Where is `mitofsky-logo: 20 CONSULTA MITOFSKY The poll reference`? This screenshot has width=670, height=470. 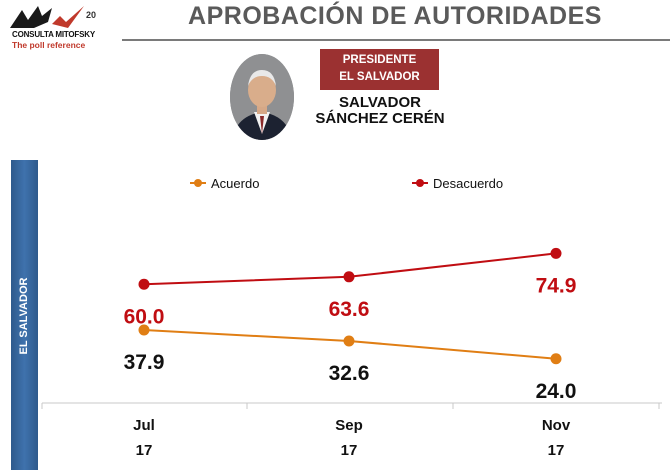
mitofsky-logo: 20 CONSULTA MITOFSKY The poll reference is located at coordinates (58, 27).